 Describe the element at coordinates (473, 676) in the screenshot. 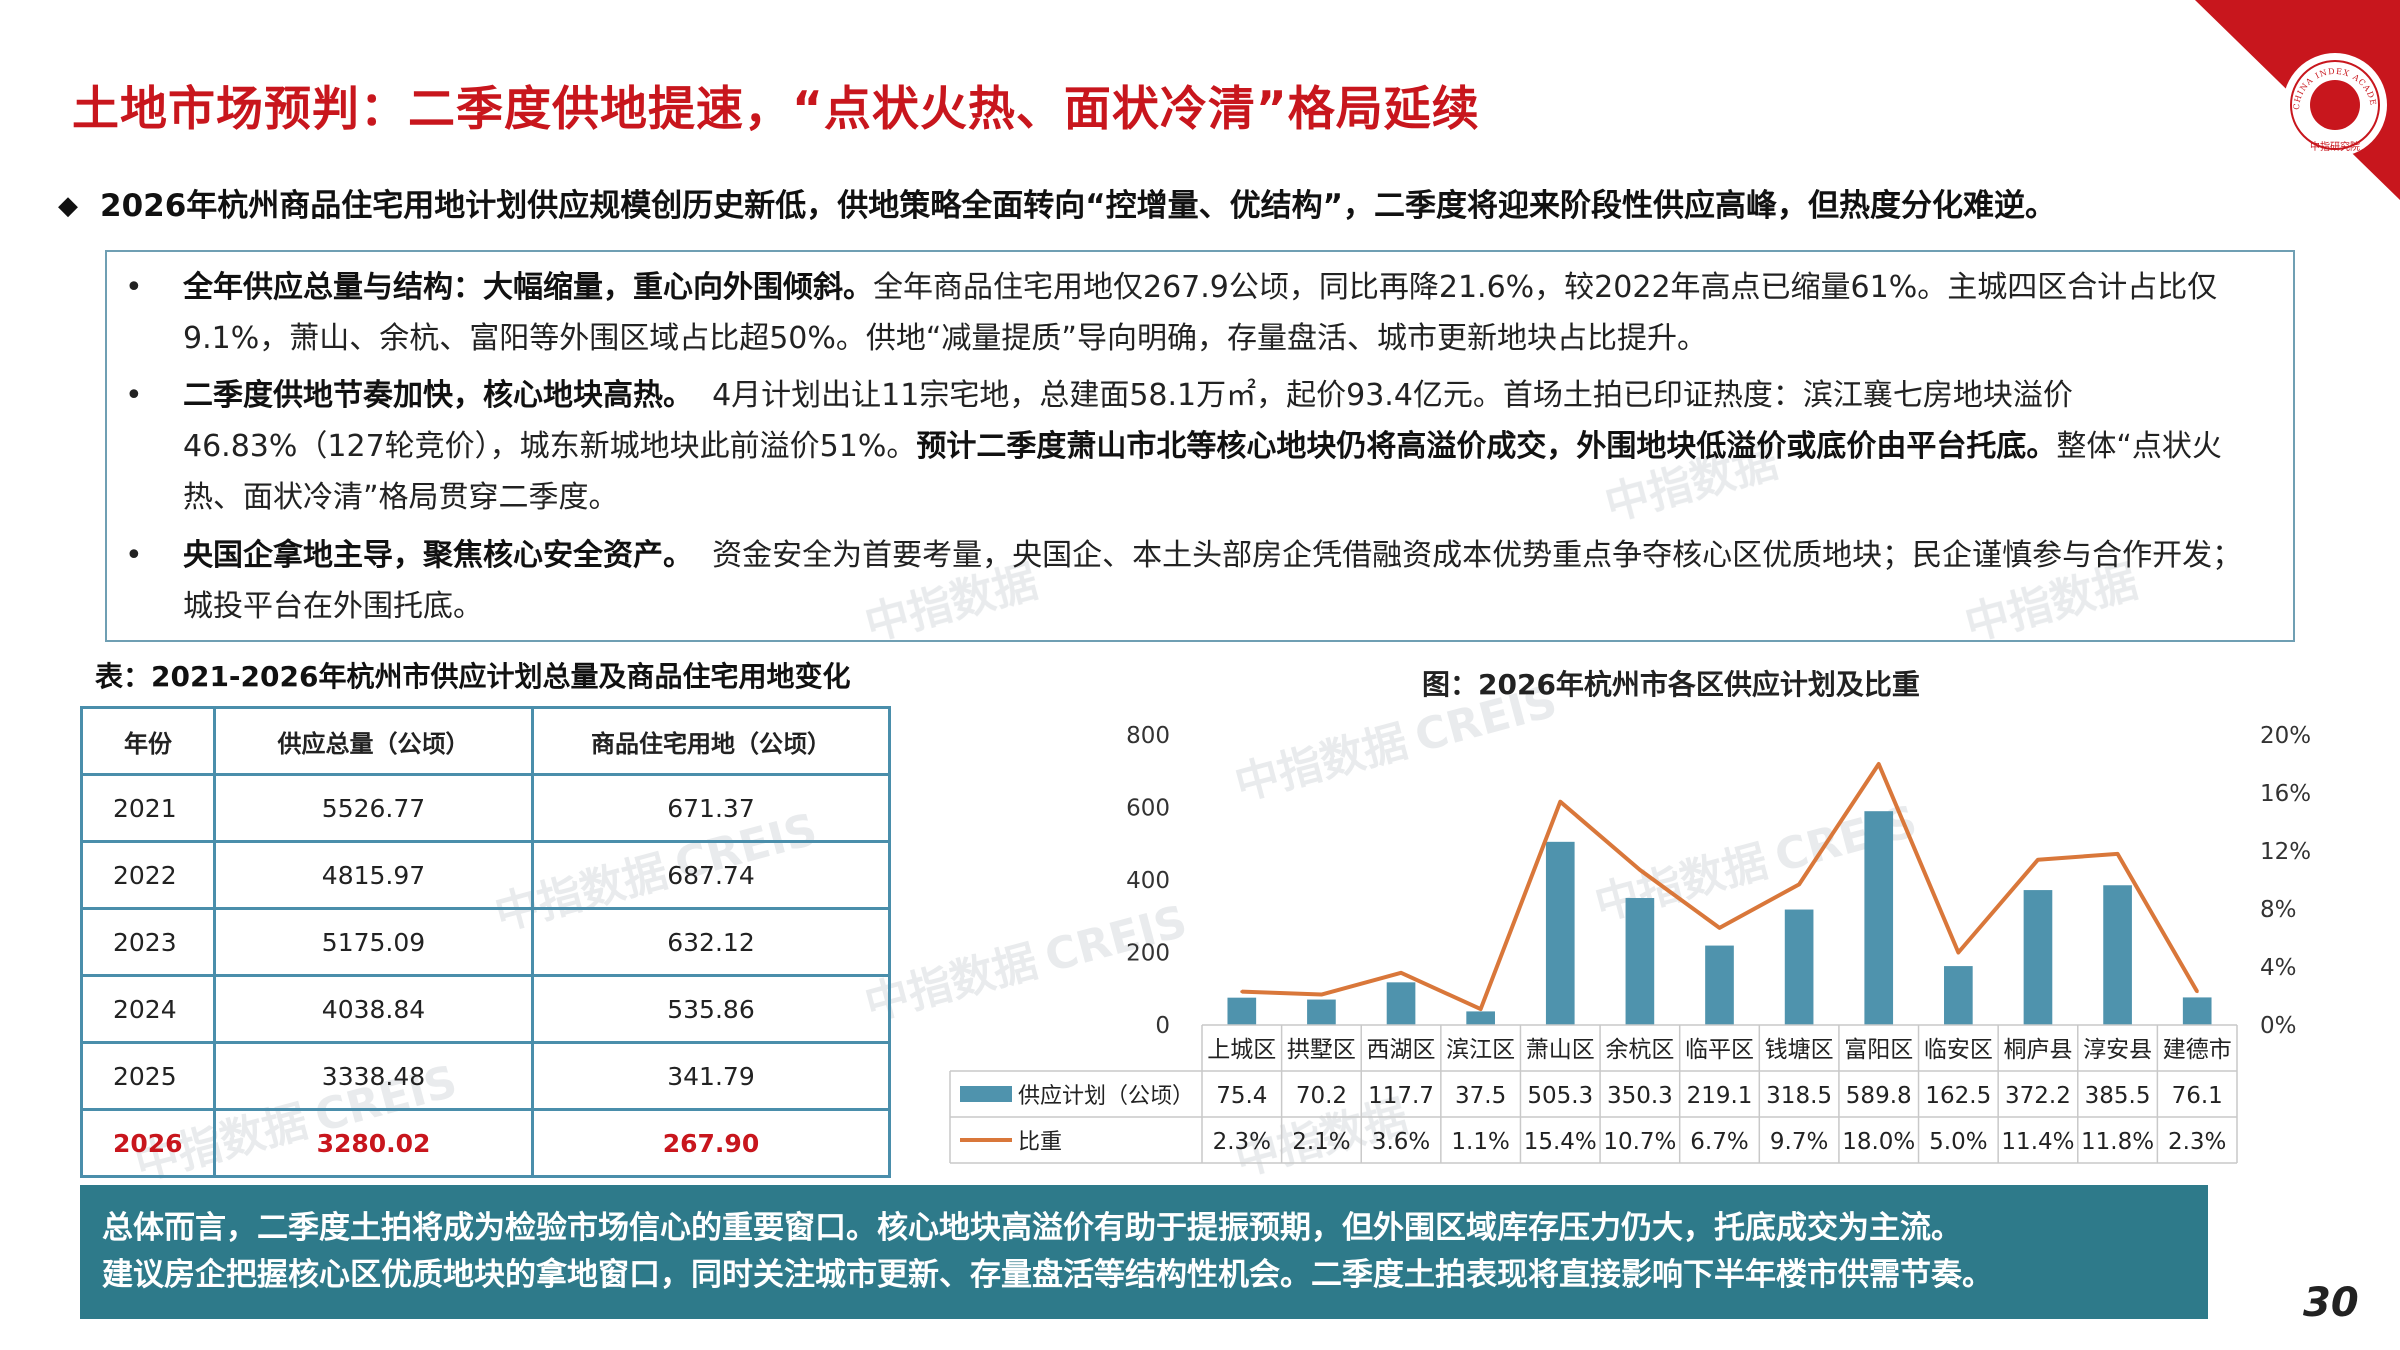

I see `table-title: 表：2021-2026年杭州市供应计划总量及商品住宅用地变化` at that location.